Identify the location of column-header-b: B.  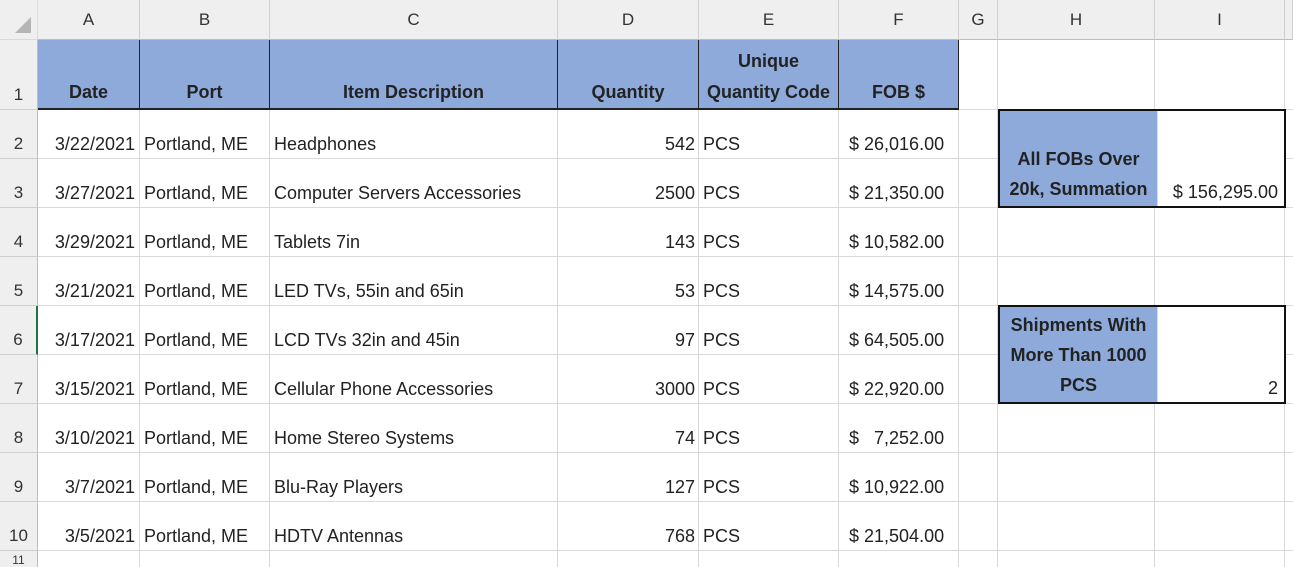
(205, 20).